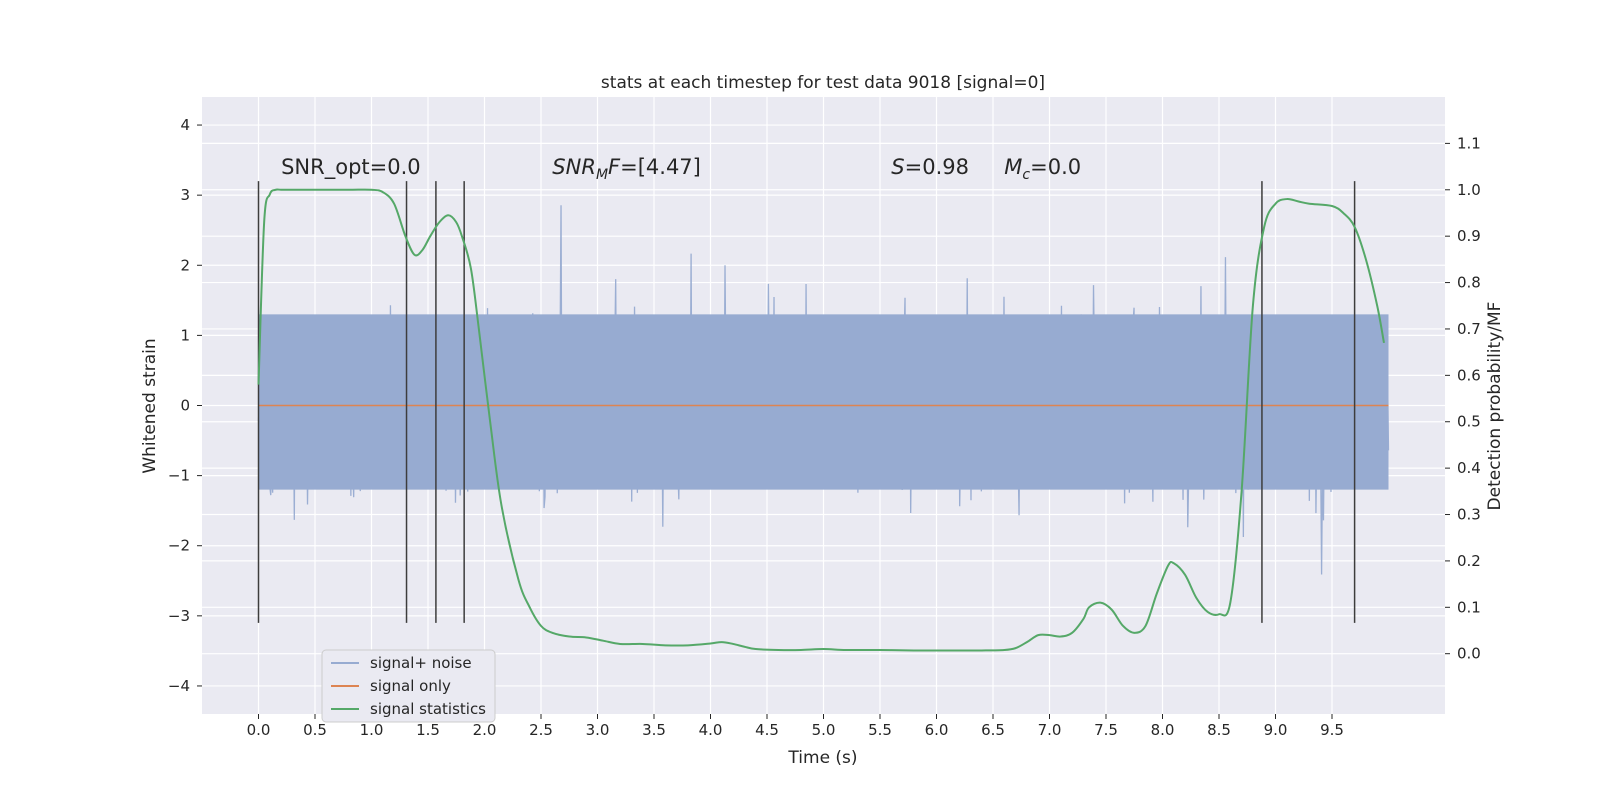 The image size is (1600, 800). What do you see at coordinates (185, 265) in the screenshot?
I see `y-tick-label: 2` at bounding box center [185, 265].